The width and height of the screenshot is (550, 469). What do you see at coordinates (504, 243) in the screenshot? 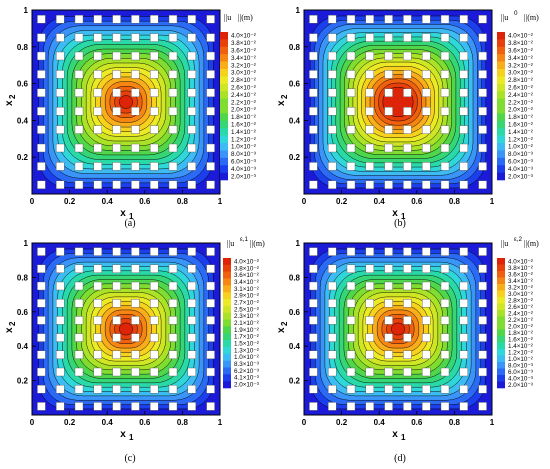
I see `legend-title: ||u` at bounding box center [504, 243].